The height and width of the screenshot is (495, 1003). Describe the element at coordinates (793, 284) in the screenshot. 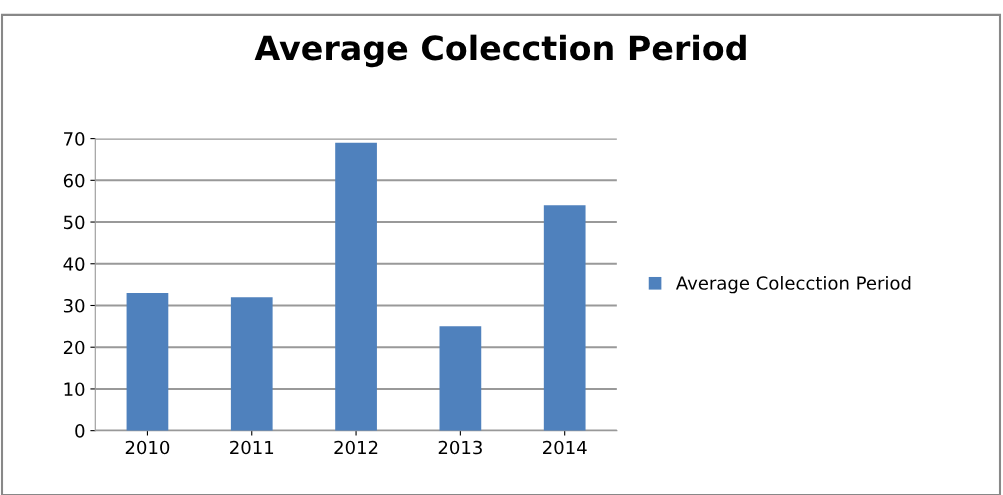

I see `legend-label: Average Colecction Period` at that location.